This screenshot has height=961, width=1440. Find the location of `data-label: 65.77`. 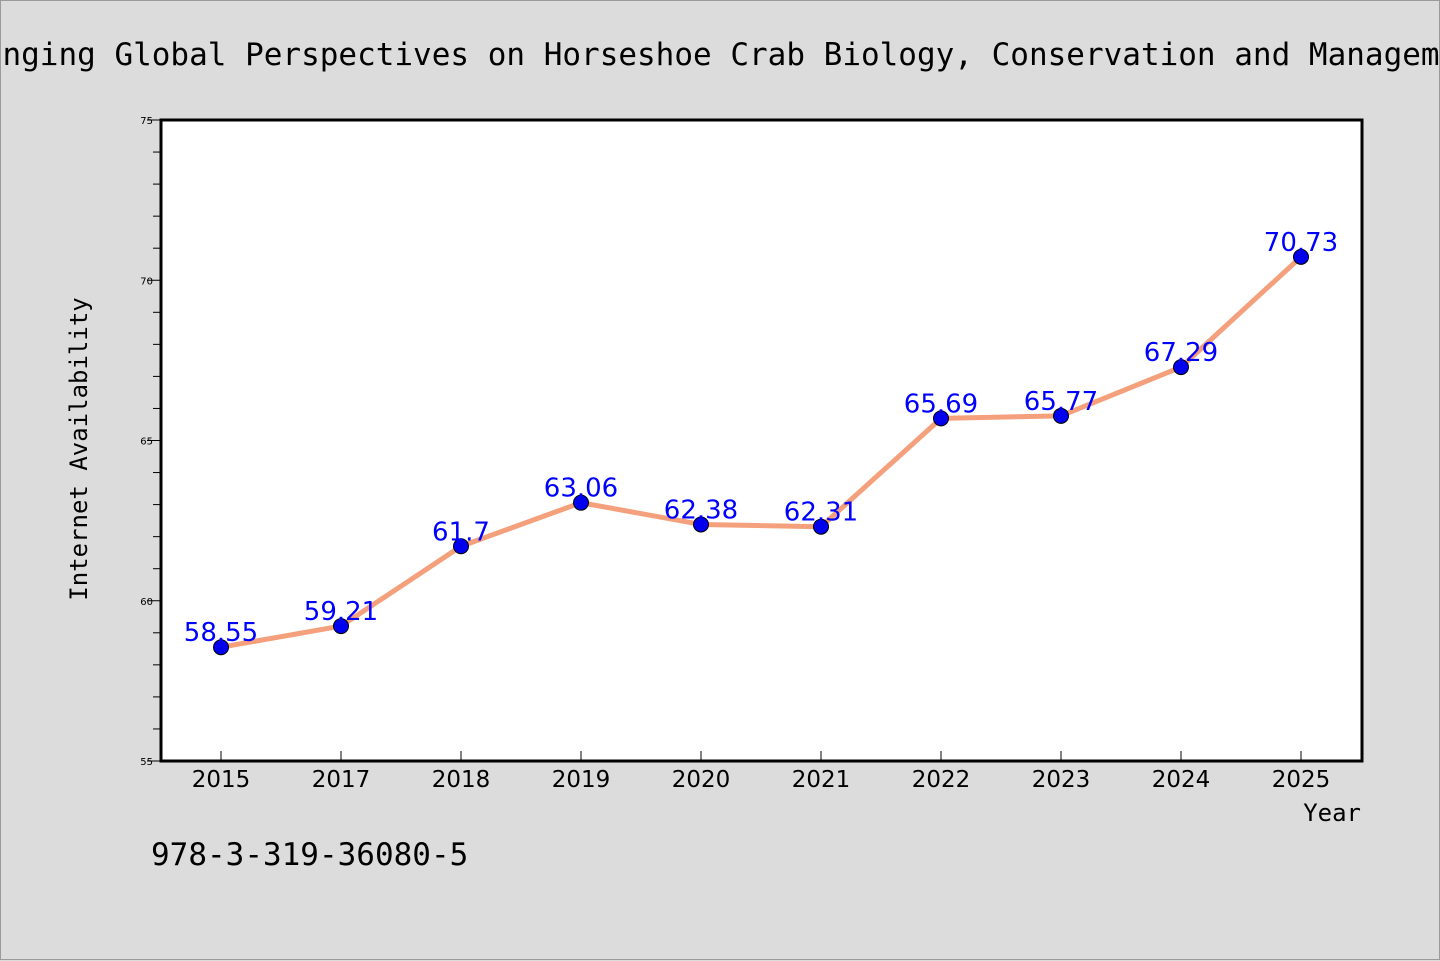

data-label: 65.77 is located at coordinates (1061, 402).